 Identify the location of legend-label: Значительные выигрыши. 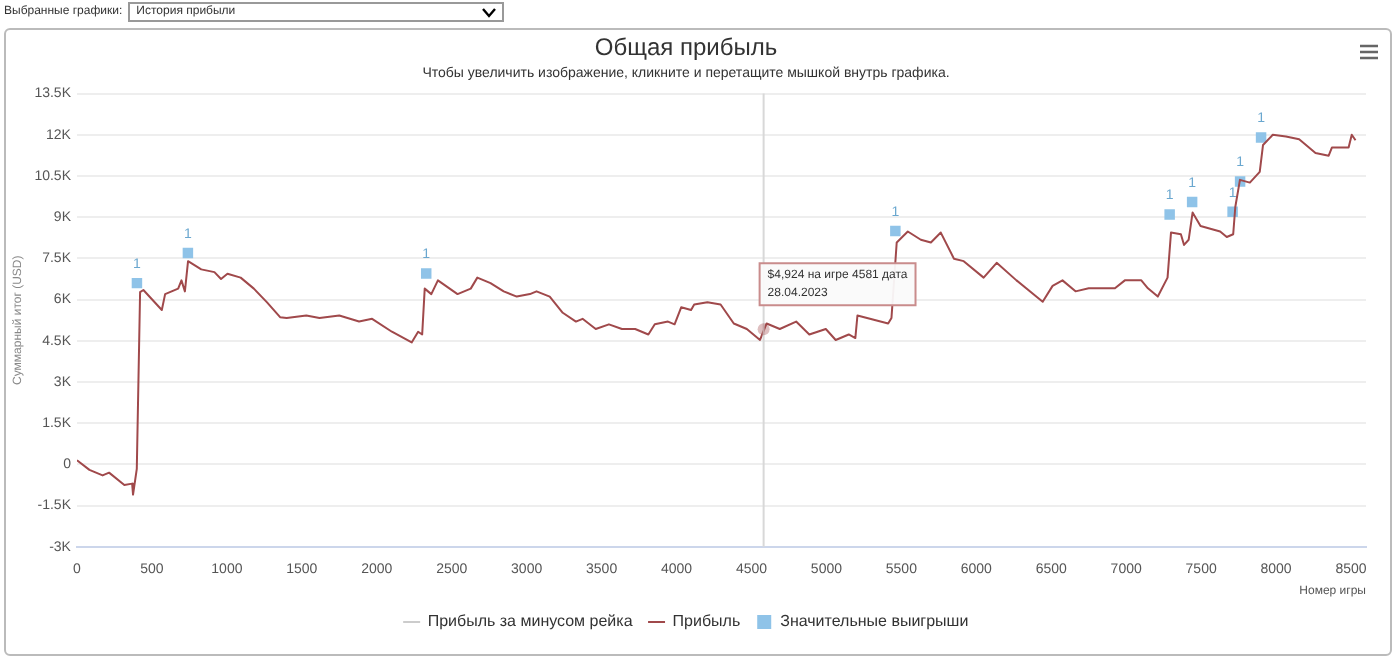
(874, 621).